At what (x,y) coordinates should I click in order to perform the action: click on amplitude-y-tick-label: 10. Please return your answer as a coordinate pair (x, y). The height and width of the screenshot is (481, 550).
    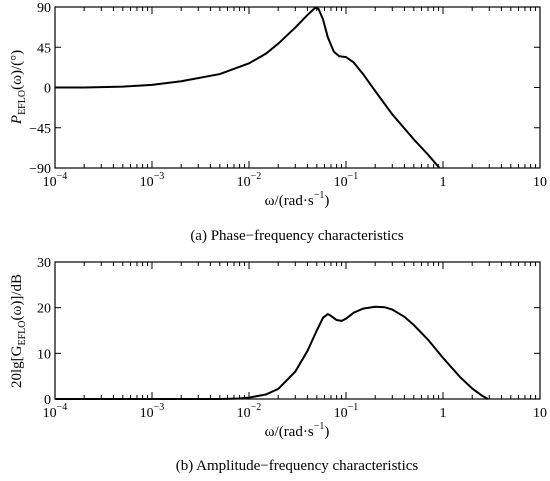
    Looking at the image, I should click on (44, 354).